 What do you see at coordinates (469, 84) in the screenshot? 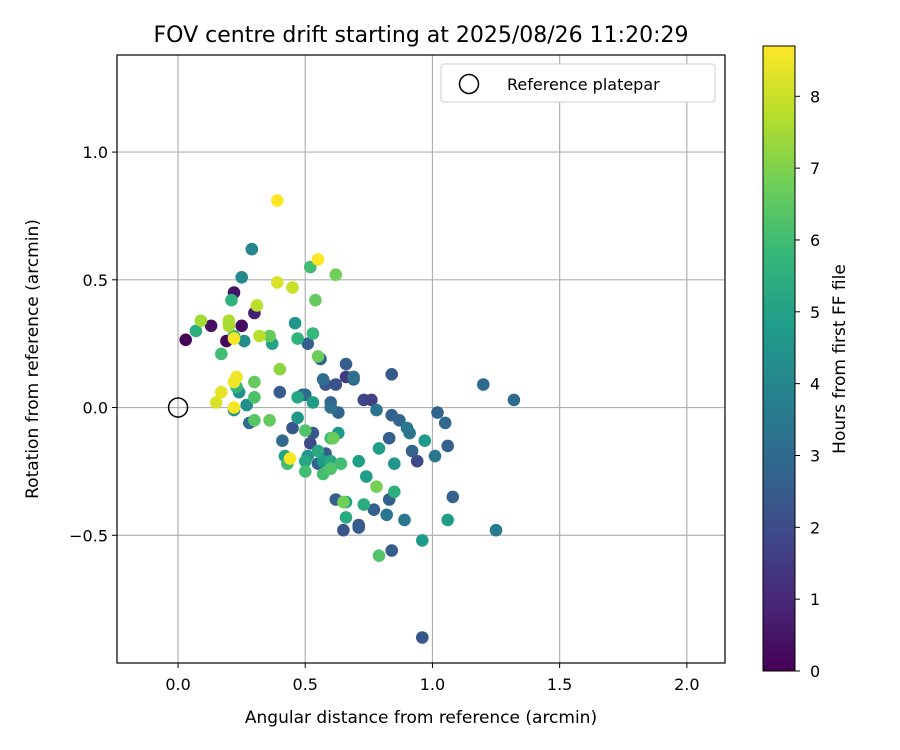
I see `legend-marker-open-circle` at bounding box center [469, 84].